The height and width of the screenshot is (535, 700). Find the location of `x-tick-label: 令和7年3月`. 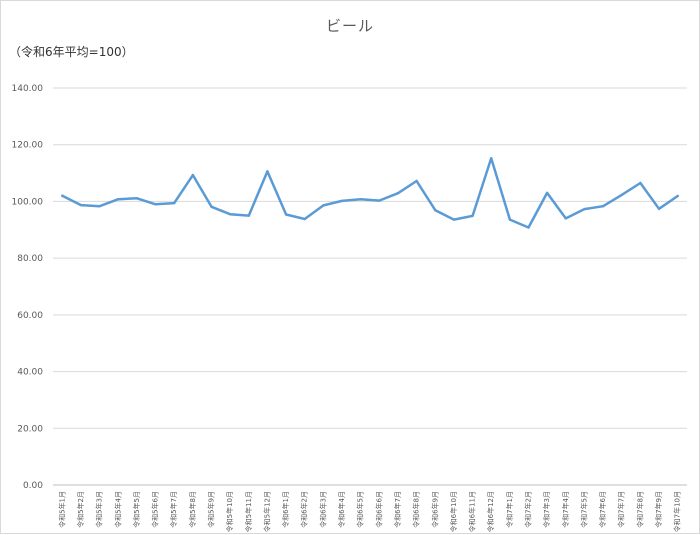

x-tick-label: 令和7年3月 is located at coordinates (546, 509).